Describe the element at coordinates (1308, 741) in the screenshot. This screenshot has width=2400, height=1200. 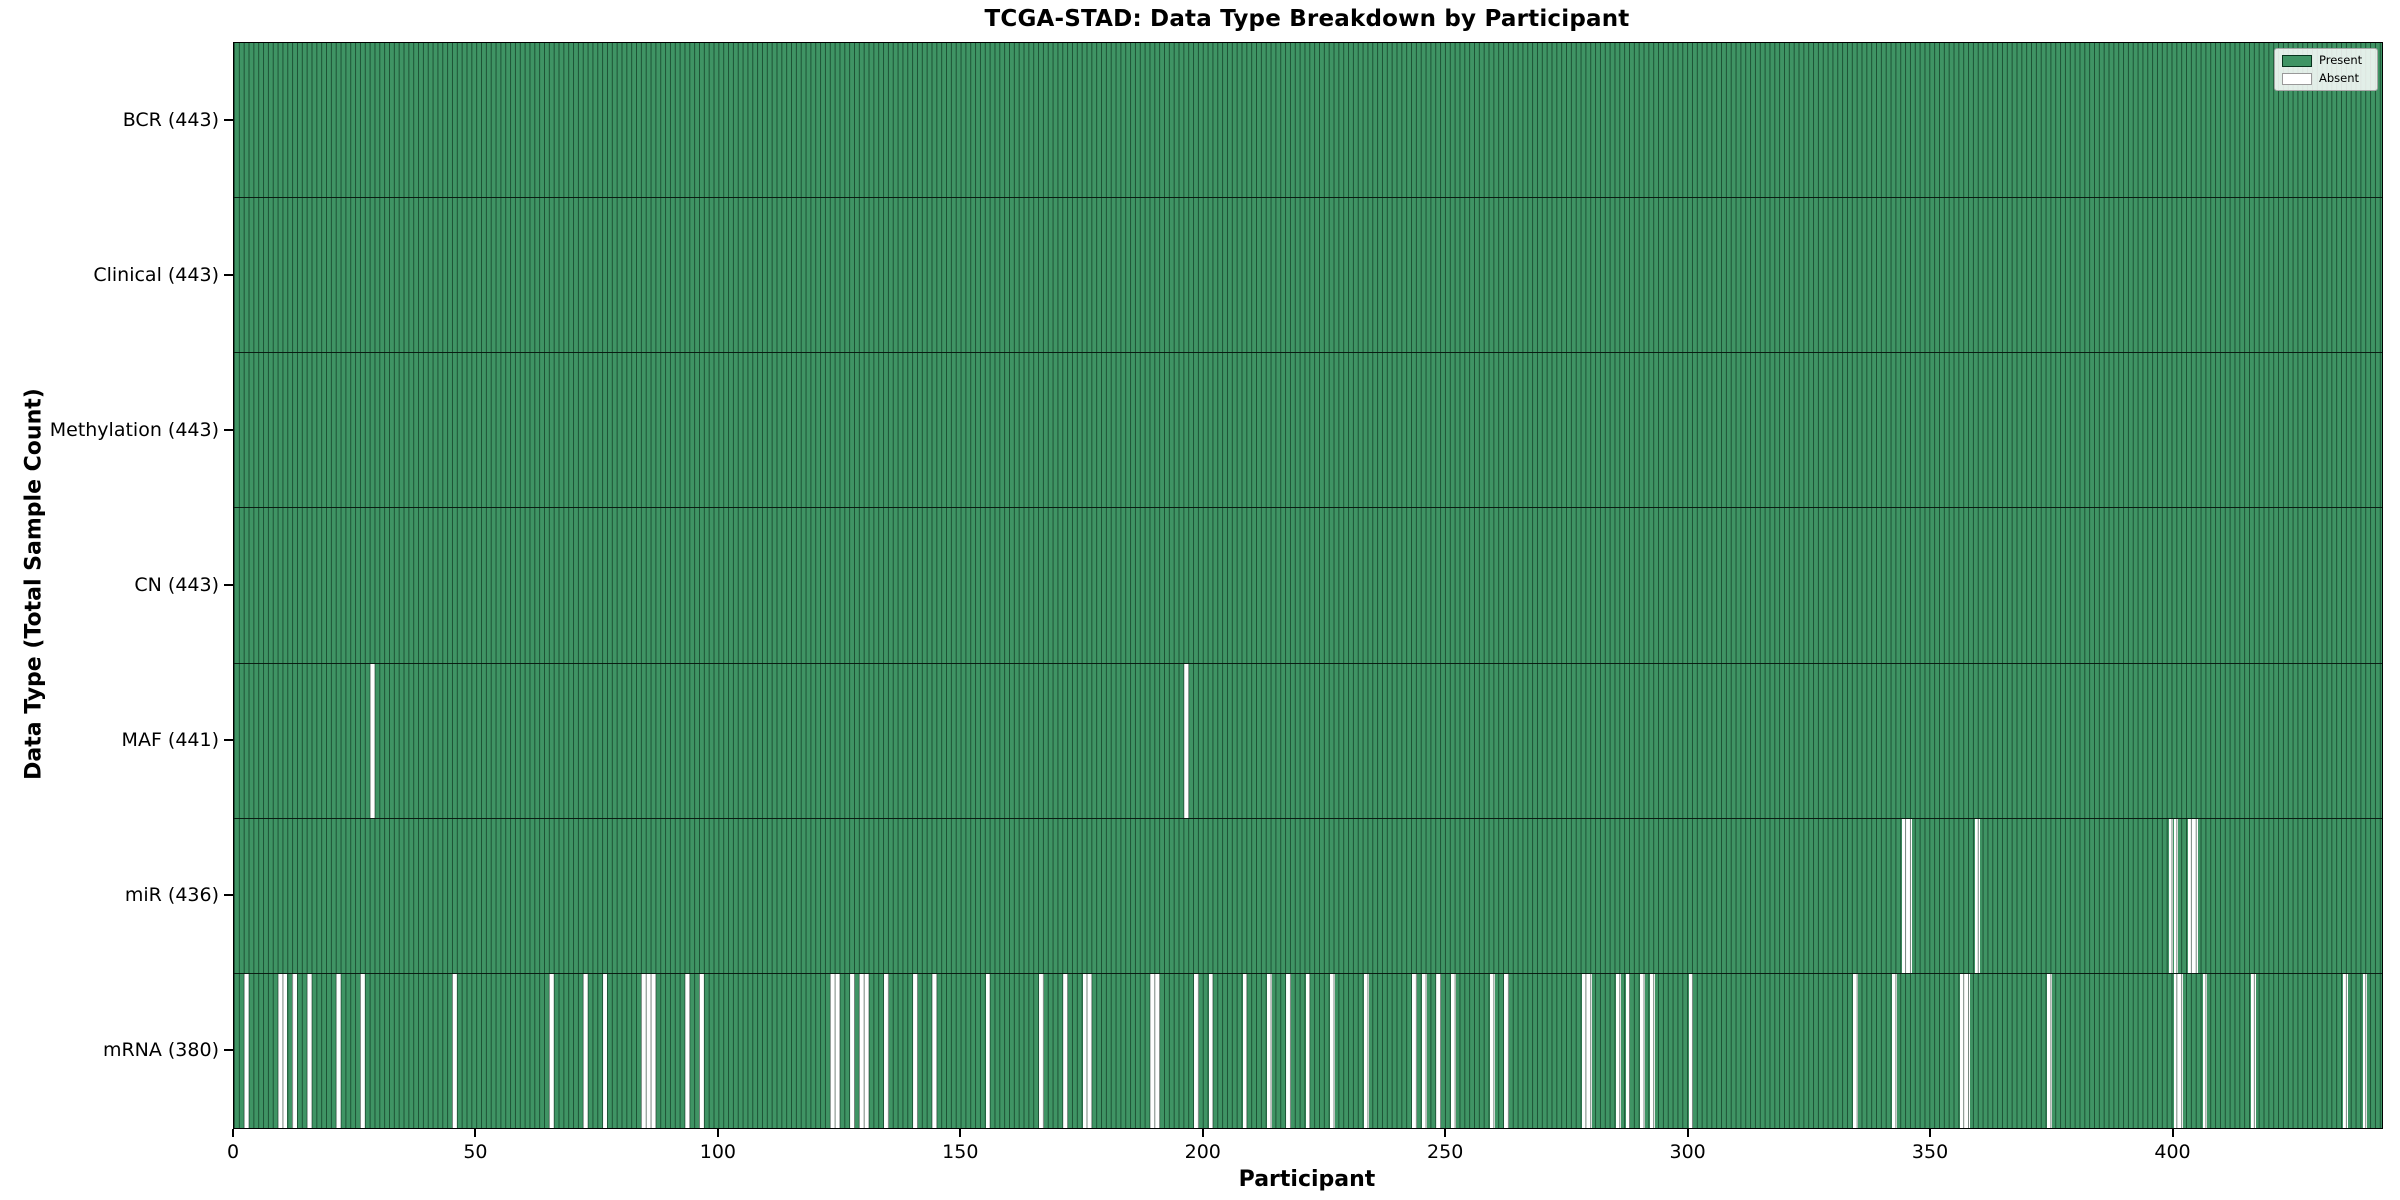
I see `row-maf` at that location.